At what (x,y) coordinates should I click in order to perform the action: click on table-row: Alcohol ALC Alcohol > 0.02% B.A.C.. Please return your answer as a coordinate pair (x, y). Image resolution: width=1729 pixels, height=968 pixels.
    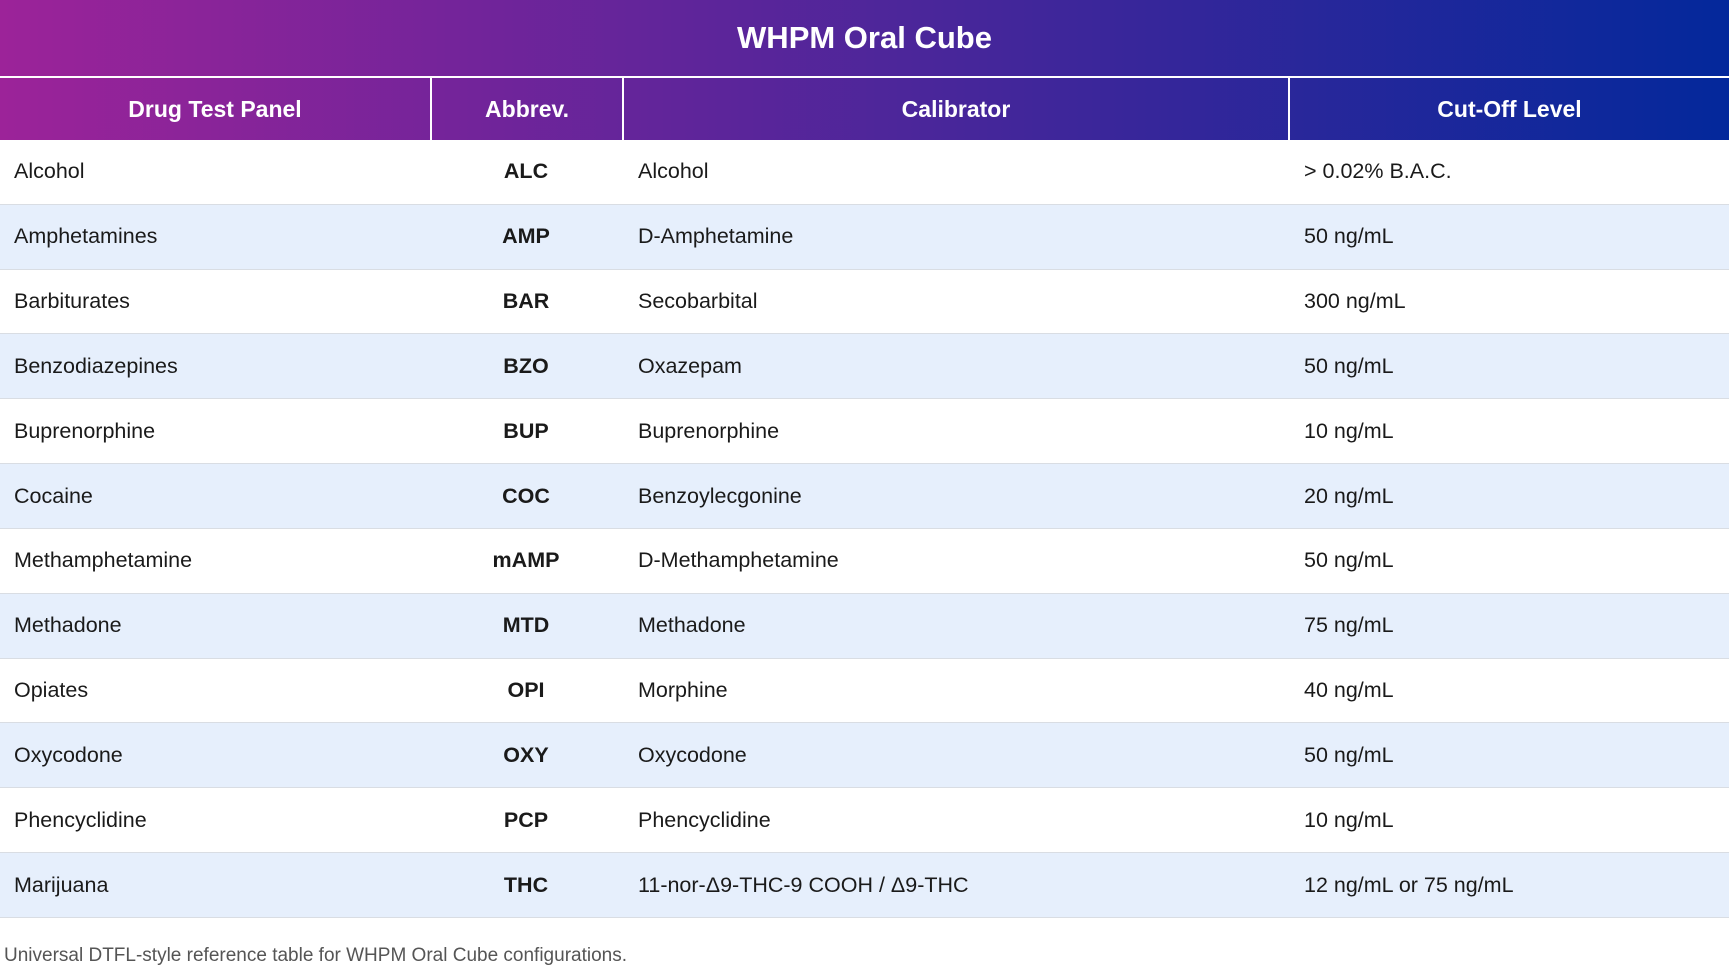
    Looking at the image, I should click on (864, 172).